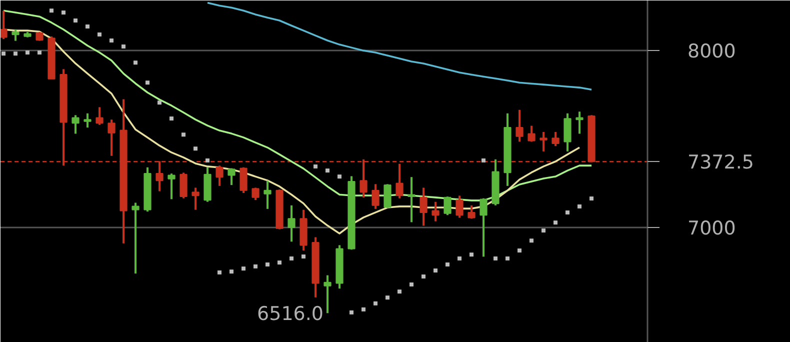 The image size is (790, 342). Describe the element at coordinates (712, 228) in the screenshot. I see `y-tick-label: 7000` at that location.